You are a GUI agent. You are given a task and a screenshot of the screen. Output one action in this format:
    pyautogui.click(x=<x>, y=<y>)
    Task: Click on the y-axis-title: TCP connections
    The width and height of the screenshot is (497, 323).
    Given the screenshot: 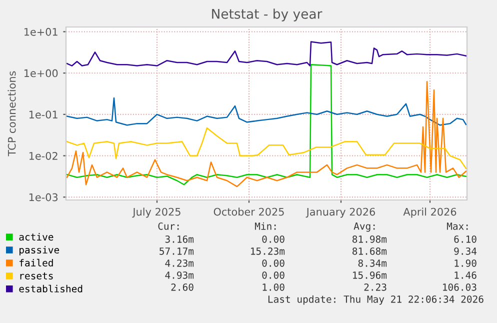 What is the action you would take?
    pyautogui.click(x=12, y=113)
    